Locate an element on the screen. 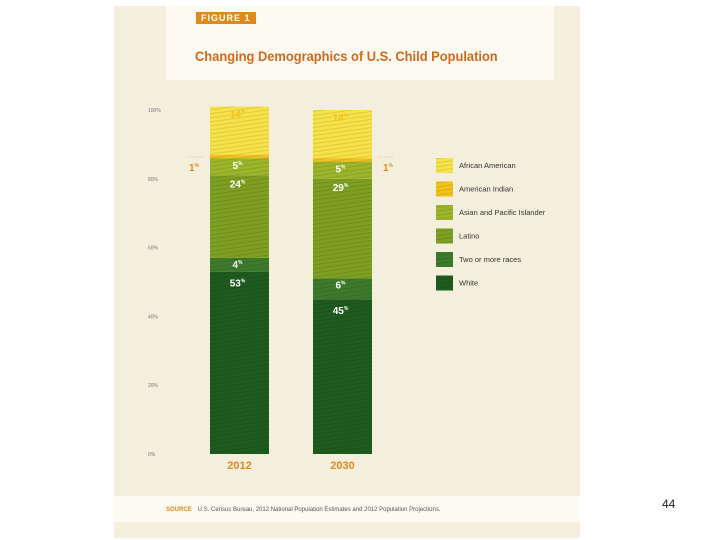 The width and height of the screenshot is (720, 540). legend-label: Latino is located at coordinates (469, 236).